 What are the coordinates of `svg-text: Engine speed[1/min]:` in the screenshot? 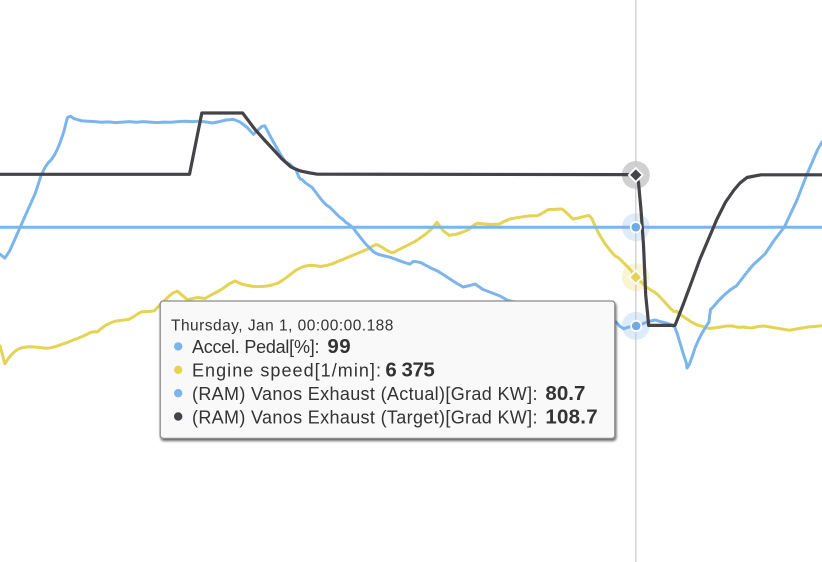 It's located at (286, 371).